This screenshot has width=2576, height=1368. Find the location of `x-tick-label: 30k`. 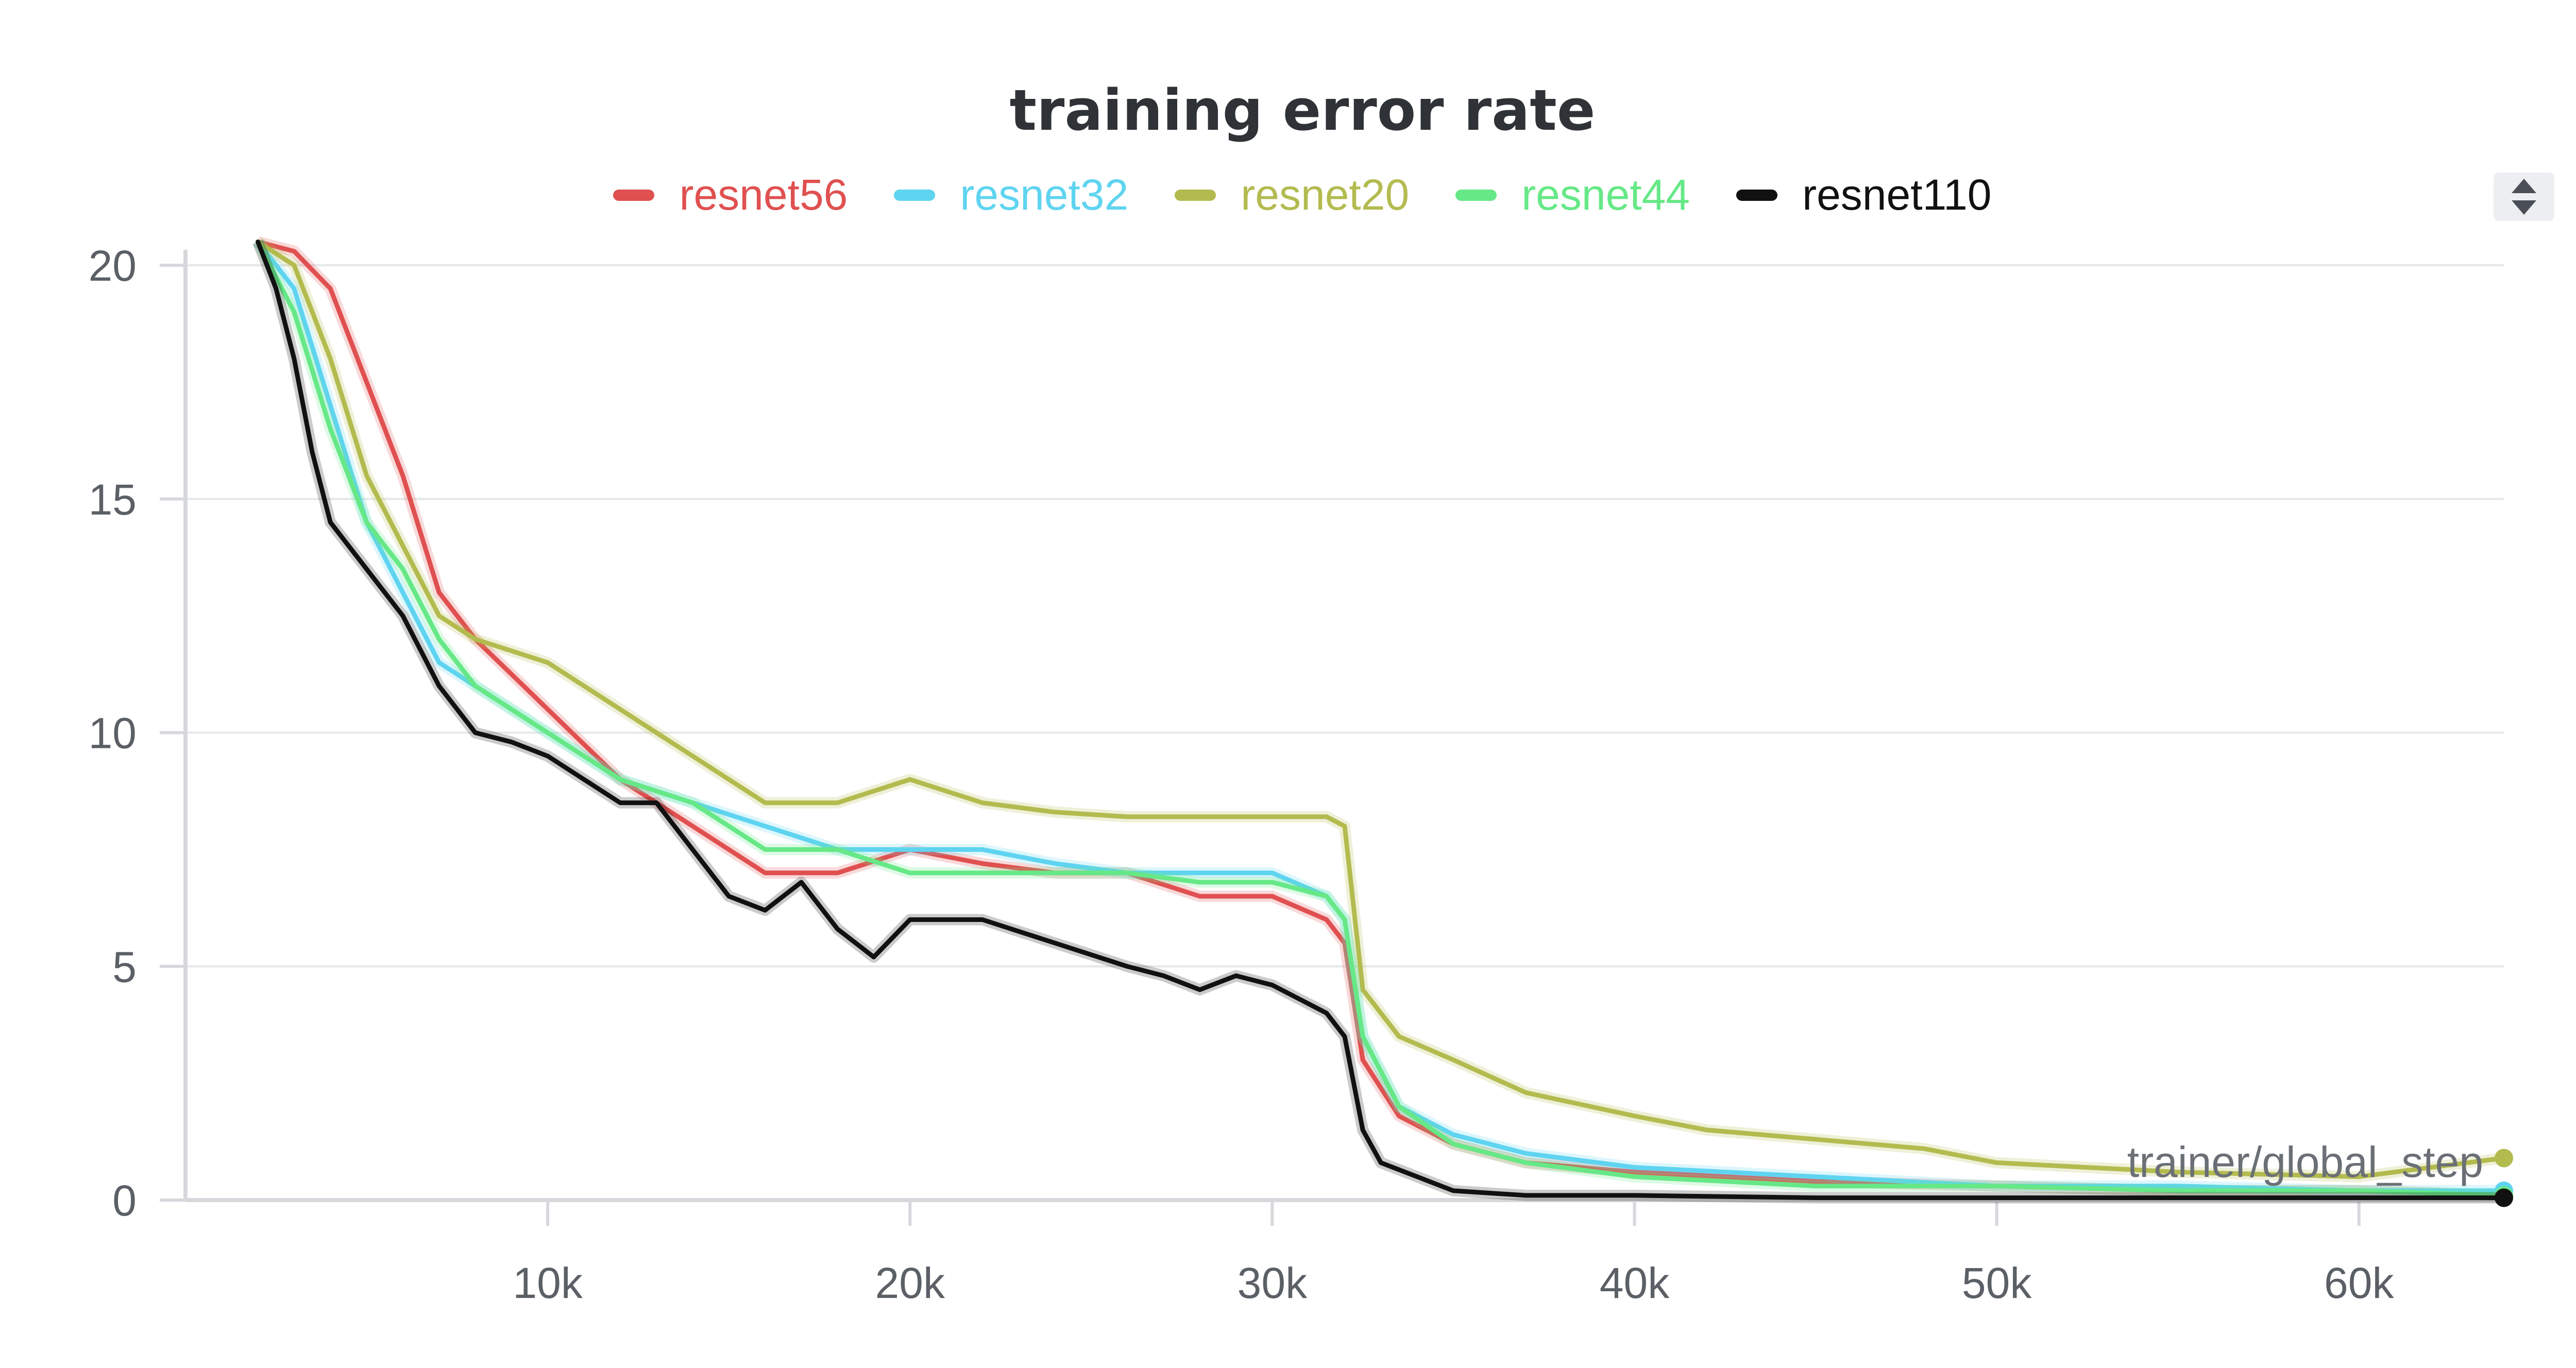

x-tick-label: 30k is located at coordinates (1273, 1283).